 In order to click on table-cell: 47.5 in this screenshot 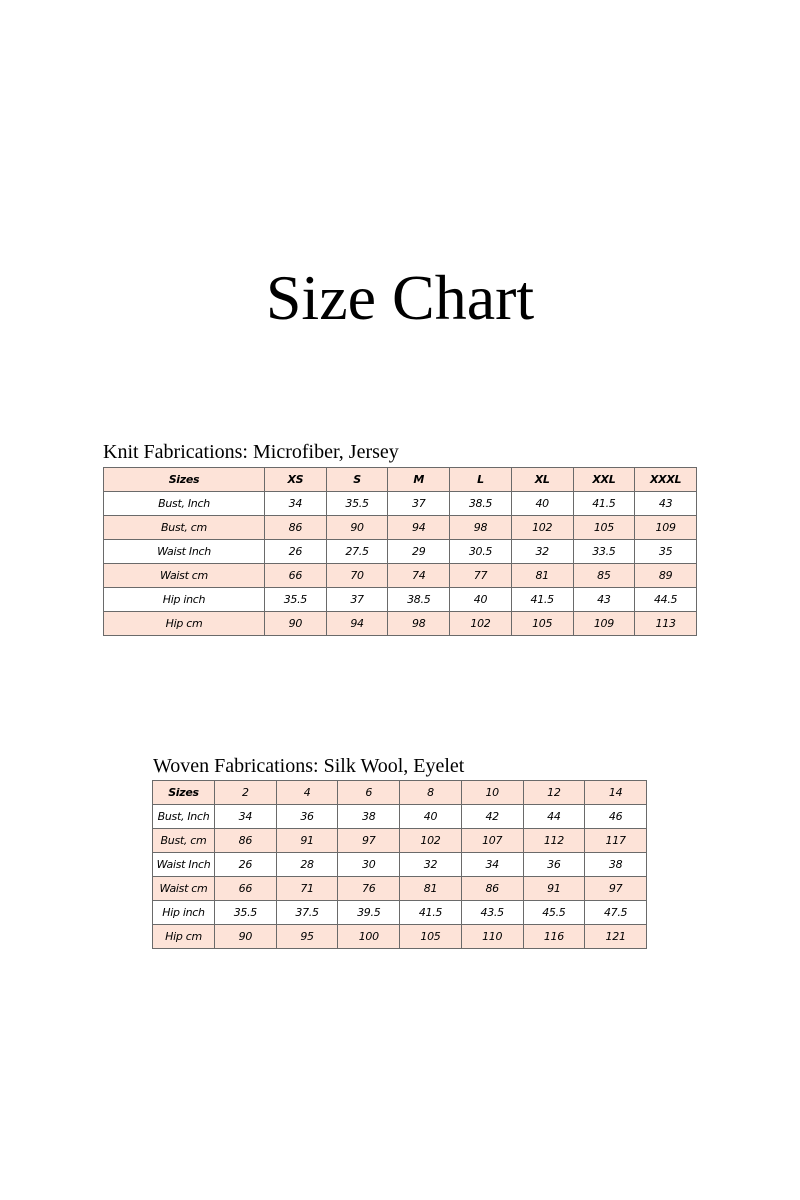, I will do `click(615, 912)`.